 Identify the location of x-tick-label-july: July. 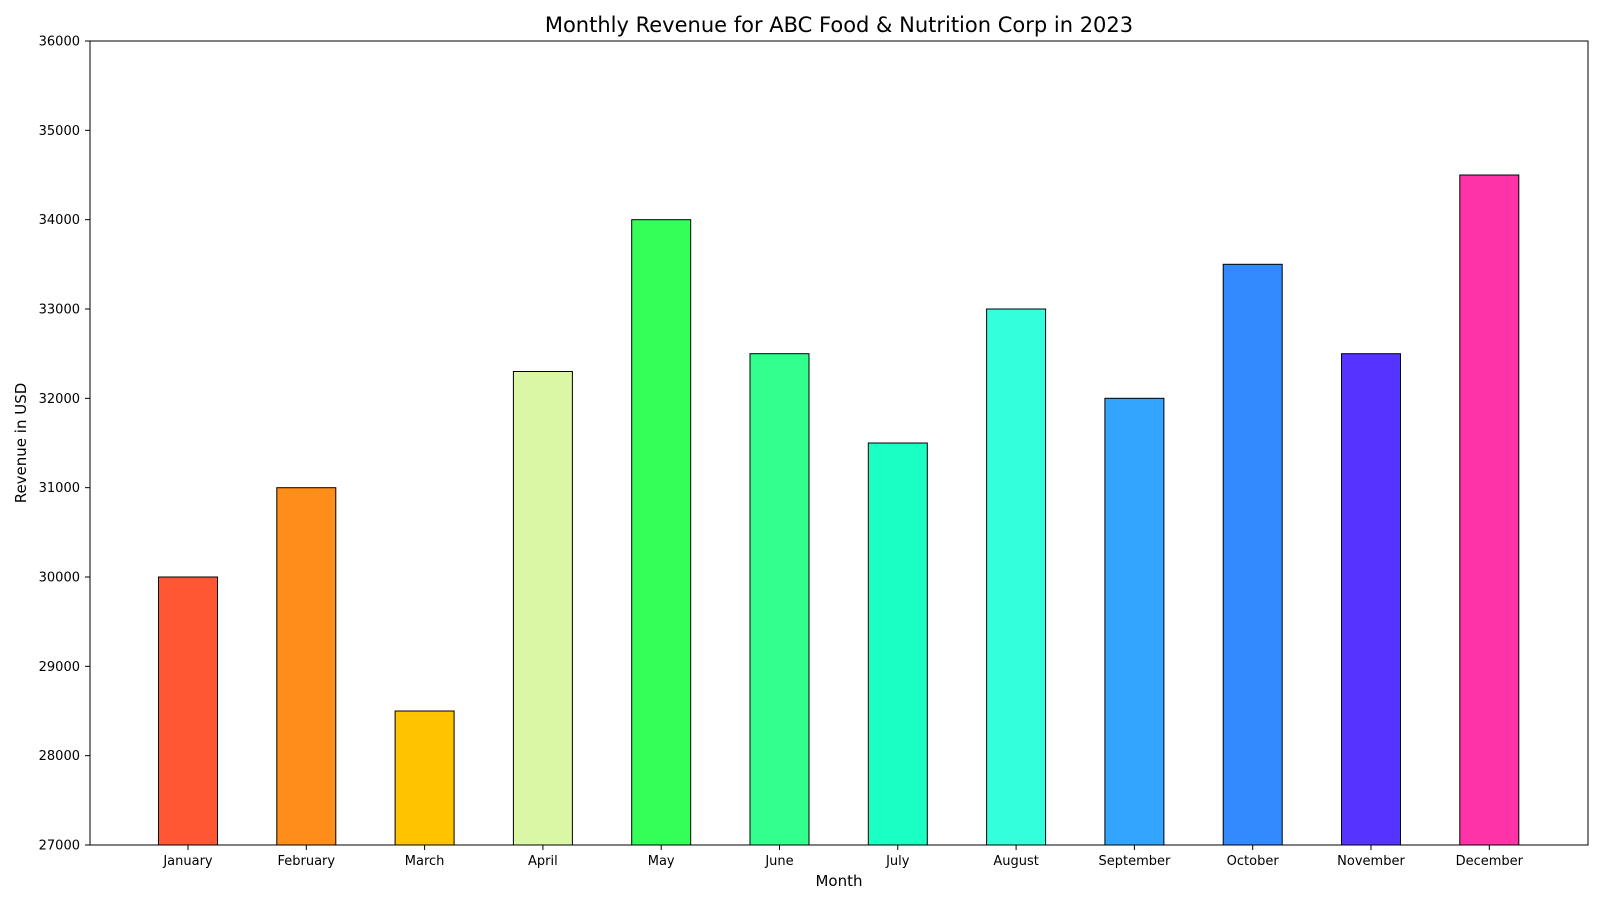
(897, 861).